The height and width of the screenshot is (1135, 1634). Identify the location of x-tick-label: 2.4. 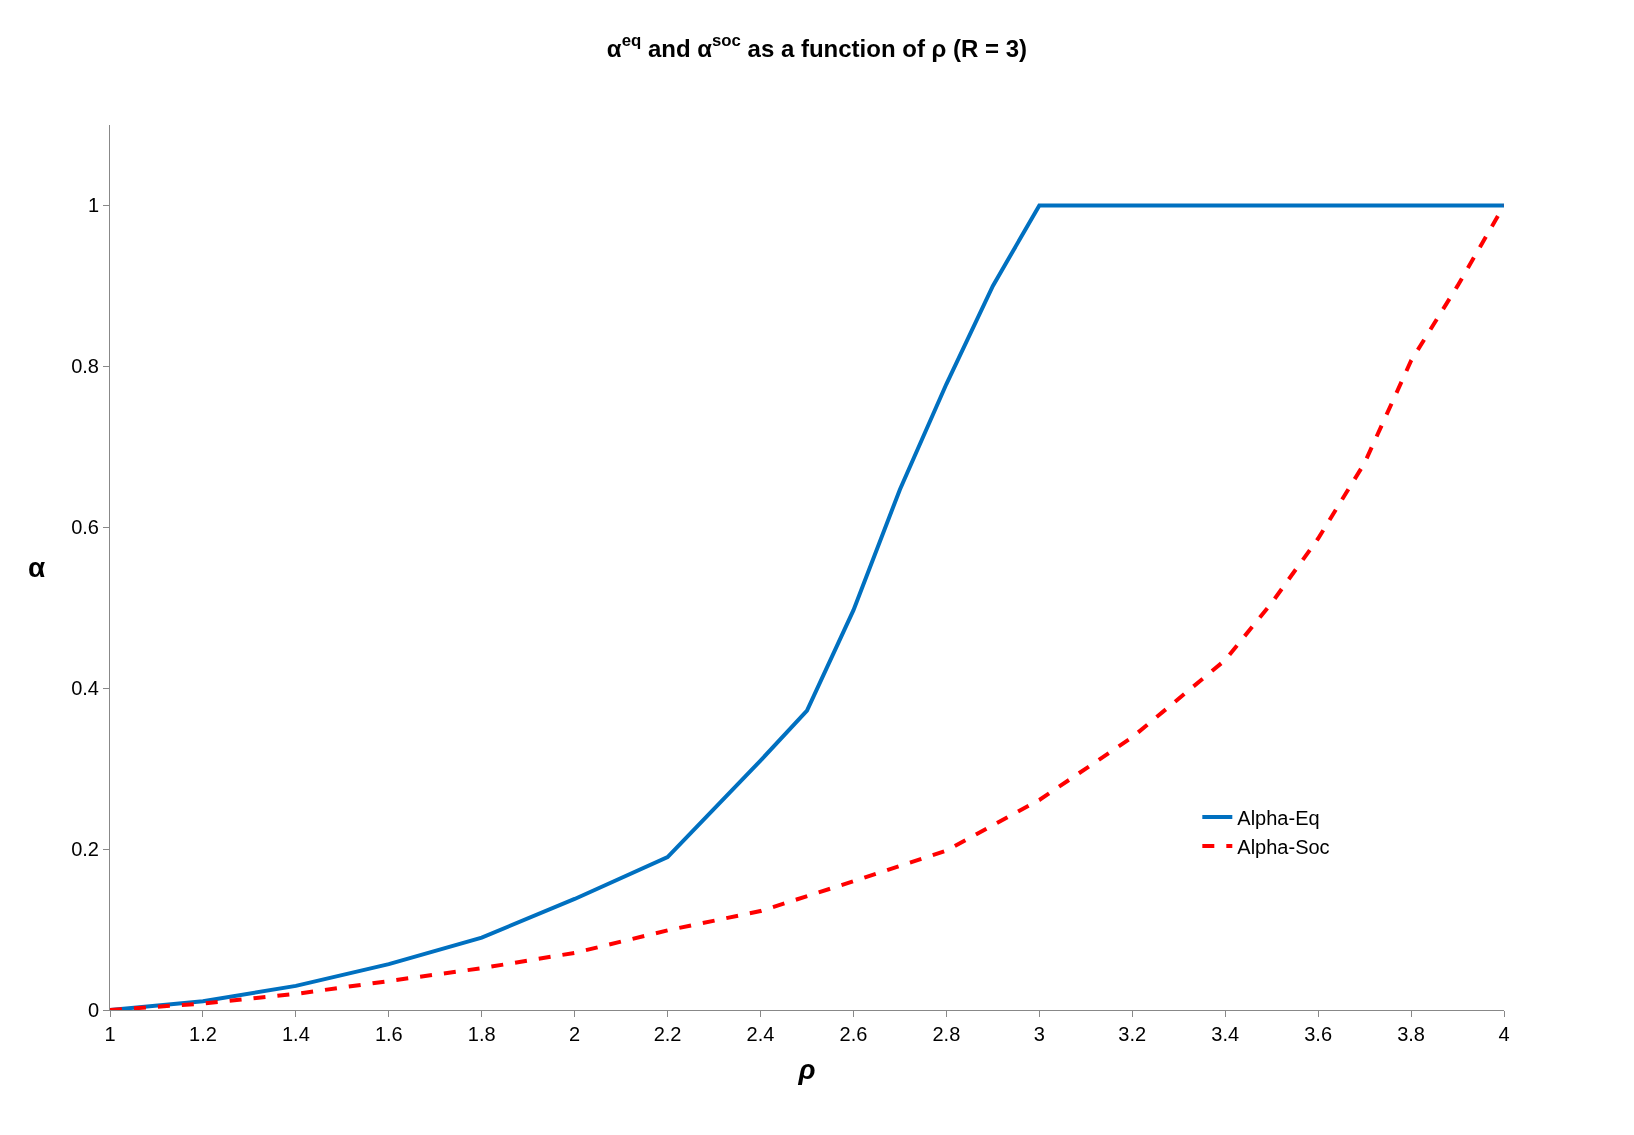
(760, 1034).